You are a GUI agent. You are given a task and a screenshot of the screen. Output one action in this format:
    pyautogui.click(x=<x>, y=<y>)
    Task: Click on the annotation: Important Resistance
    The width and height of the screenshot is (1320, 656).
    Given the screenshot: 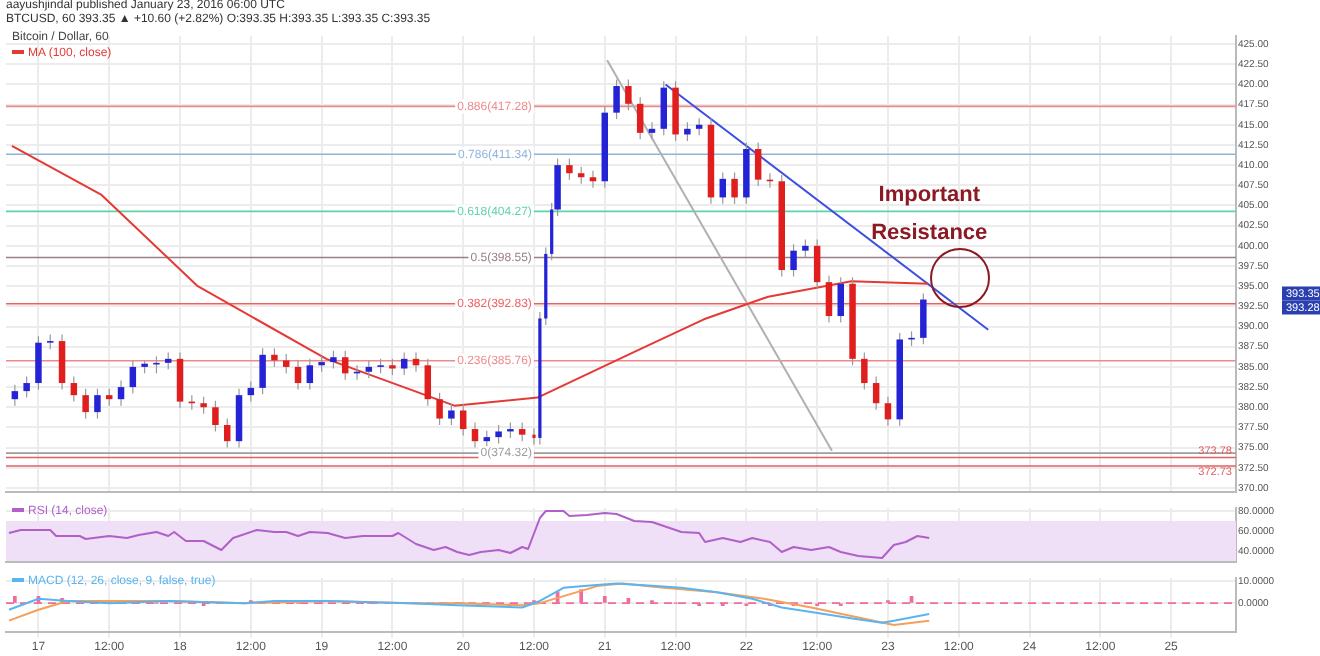 What is the action you would take?
    pyautogui.click(x=929, y=213)
    